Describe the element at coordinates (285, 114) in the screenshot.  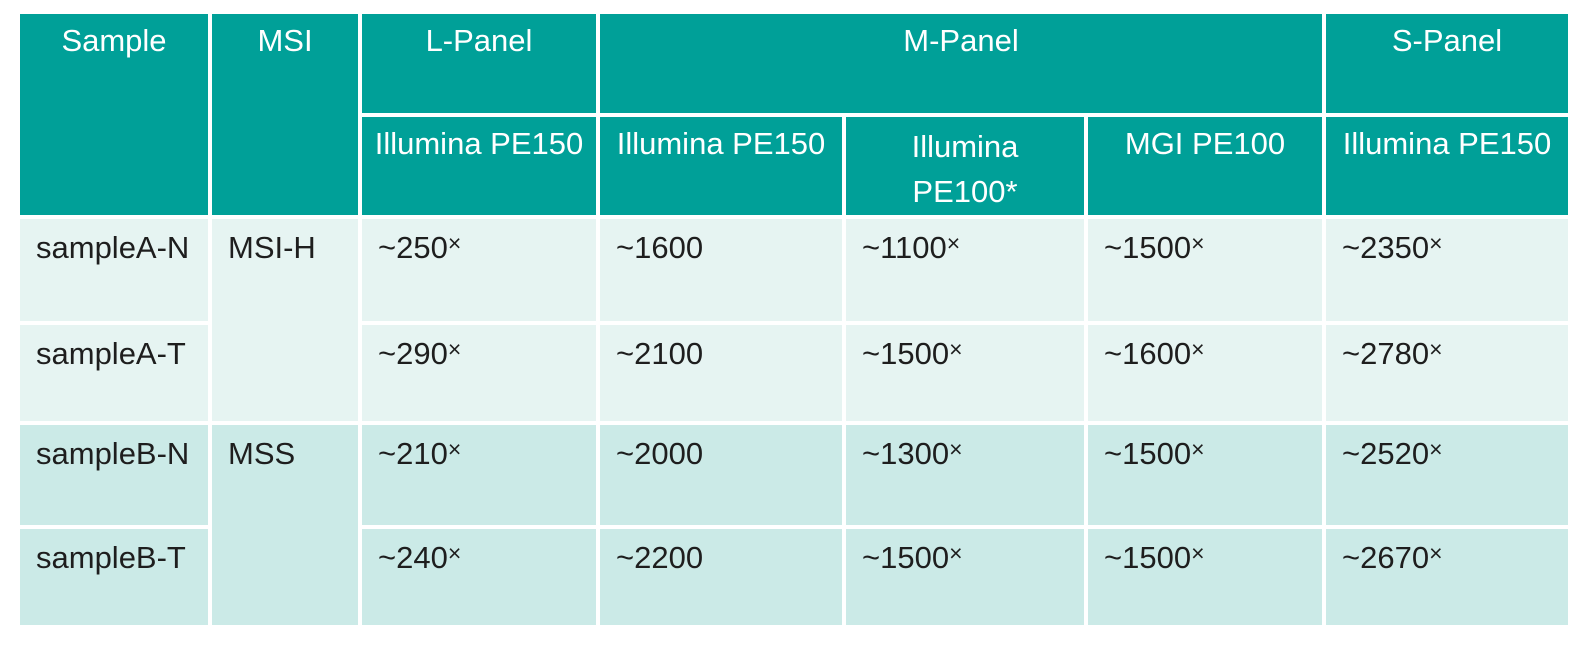
I see `header-msi: MSI` at that location.